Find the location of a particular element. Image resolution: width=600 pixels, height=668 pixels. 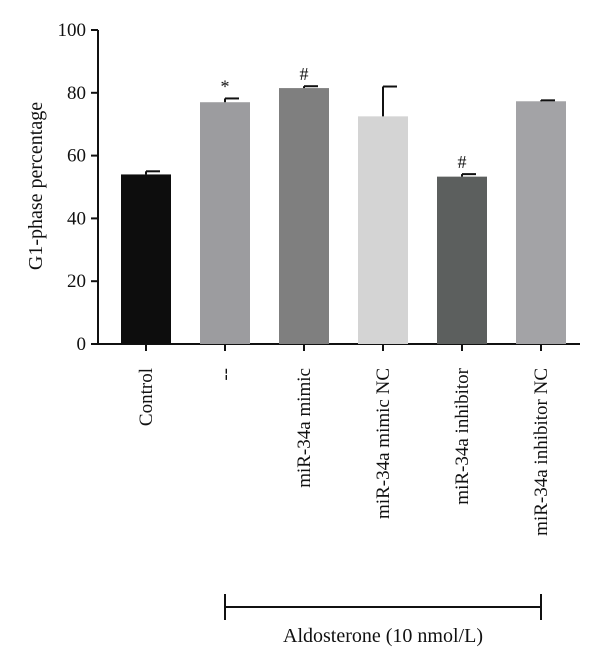

y-tick-label: 40 is located at coordinates (76, 218).